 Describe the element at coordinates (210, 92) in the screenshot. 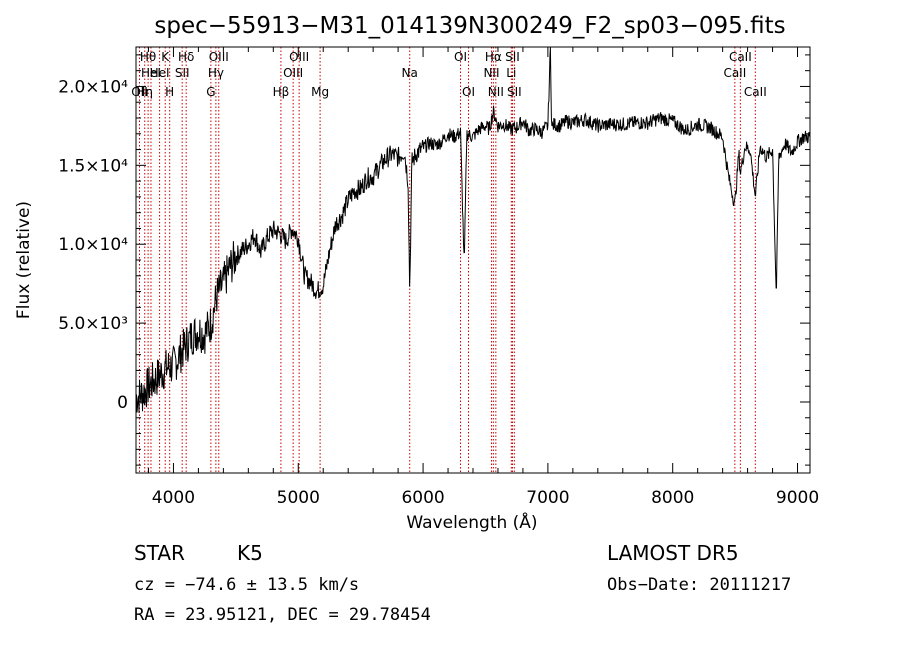

I see `line-label: G` at that location.